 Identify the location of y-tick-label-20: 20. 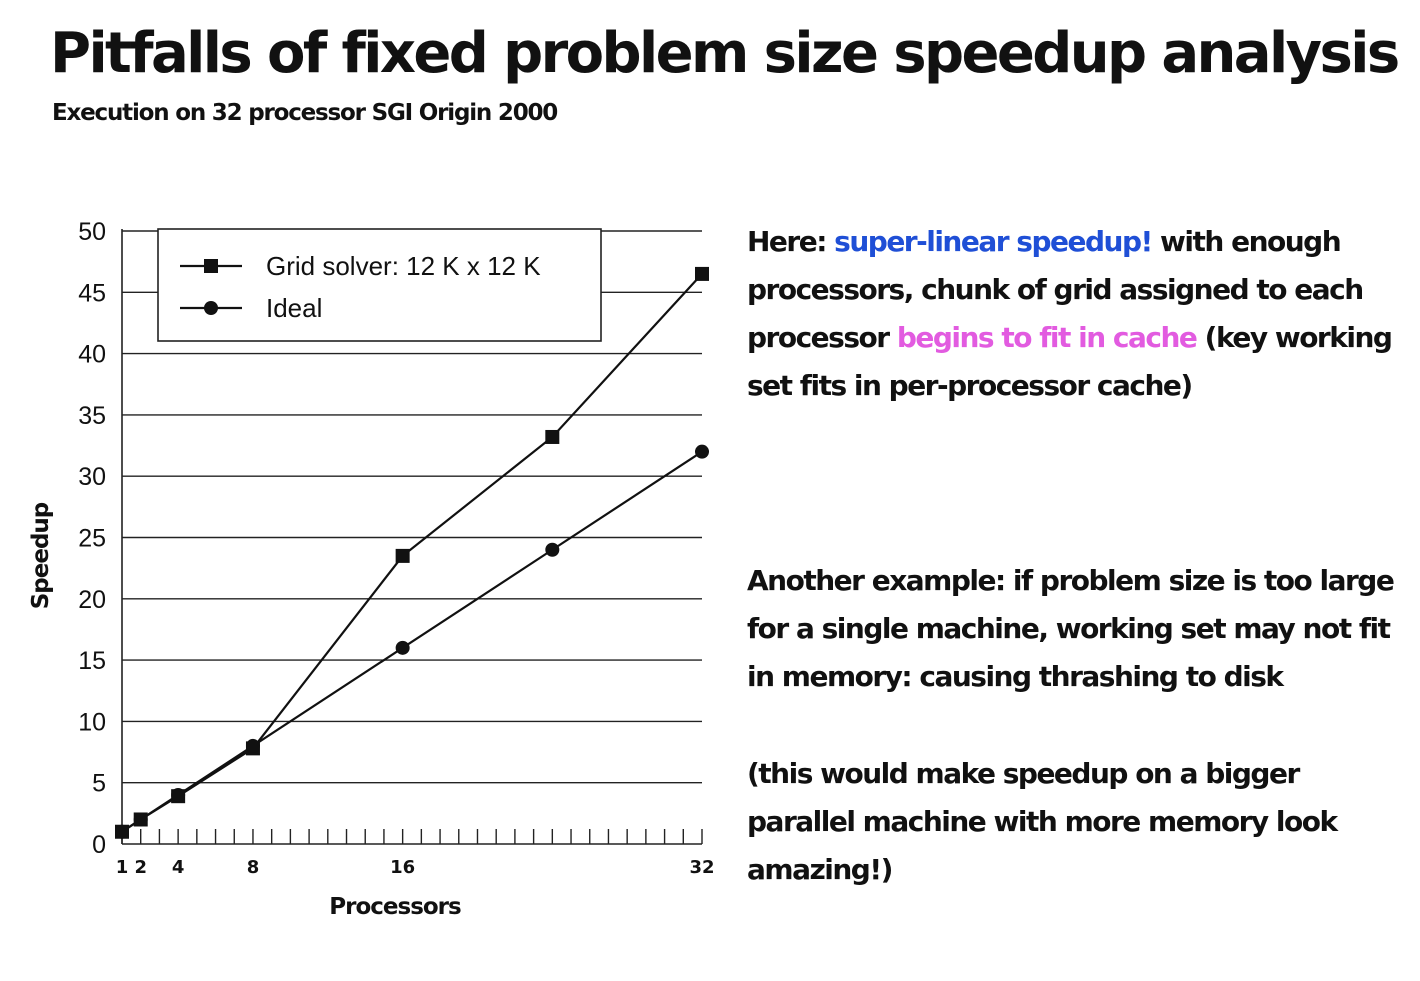
(92, 600).